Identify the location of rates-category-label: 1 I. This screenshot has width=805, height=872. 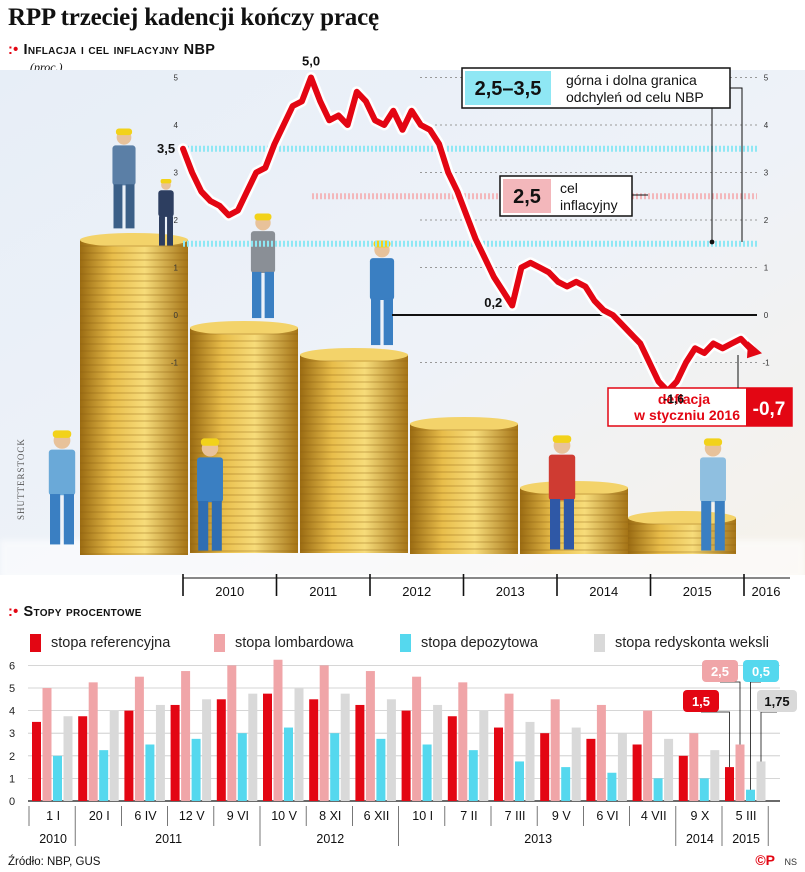
(53, 816).